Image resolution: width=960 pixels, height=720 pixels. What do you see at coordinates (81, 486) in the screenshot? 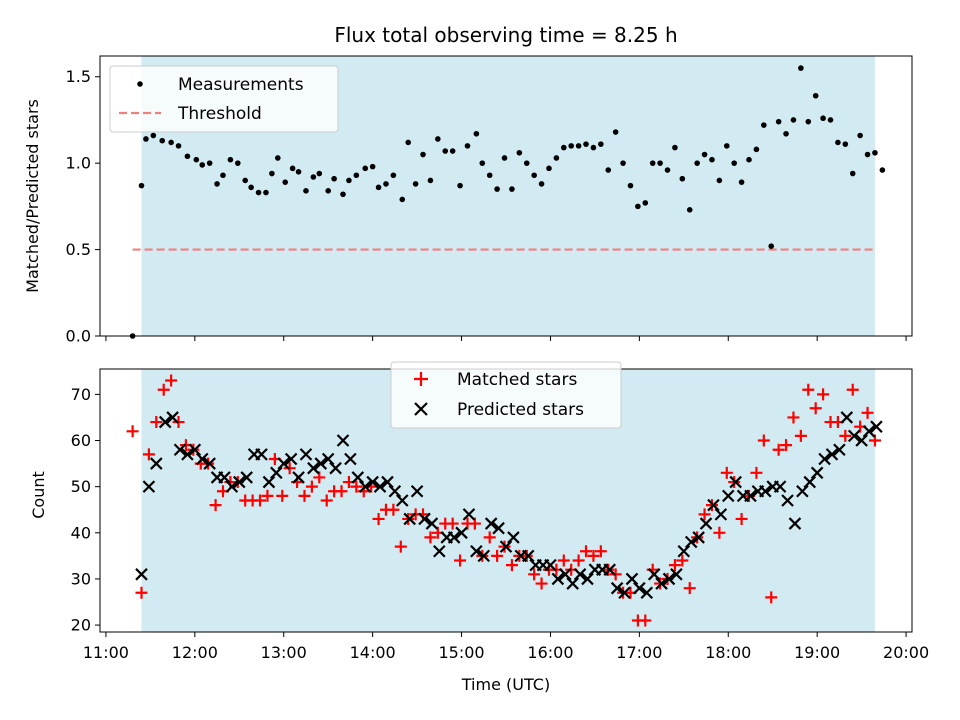
I see `y-tick-label: 50` at bounding box center [81, 486].